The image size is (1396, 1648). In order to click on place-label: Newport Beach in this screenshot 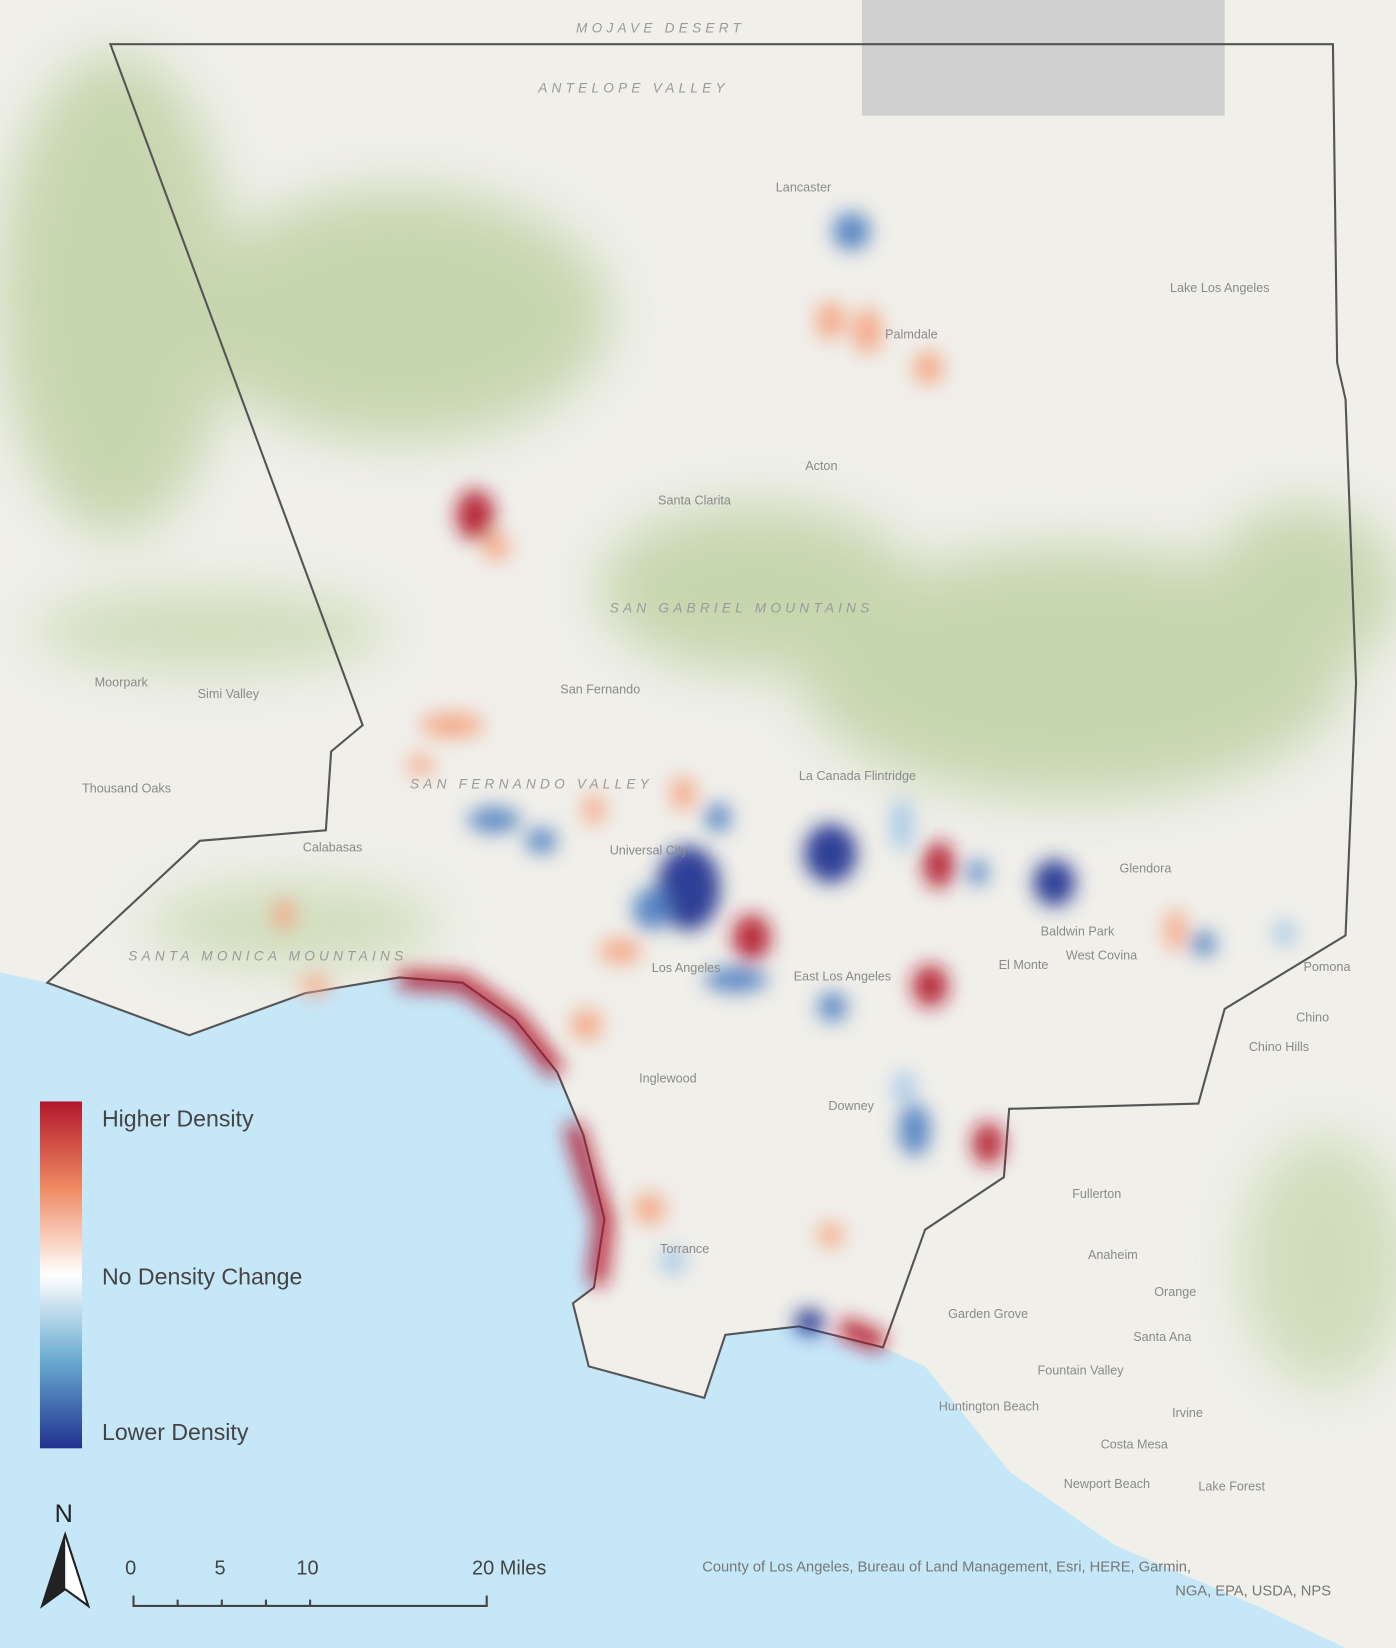, I will do `click(1107, 1484)`.